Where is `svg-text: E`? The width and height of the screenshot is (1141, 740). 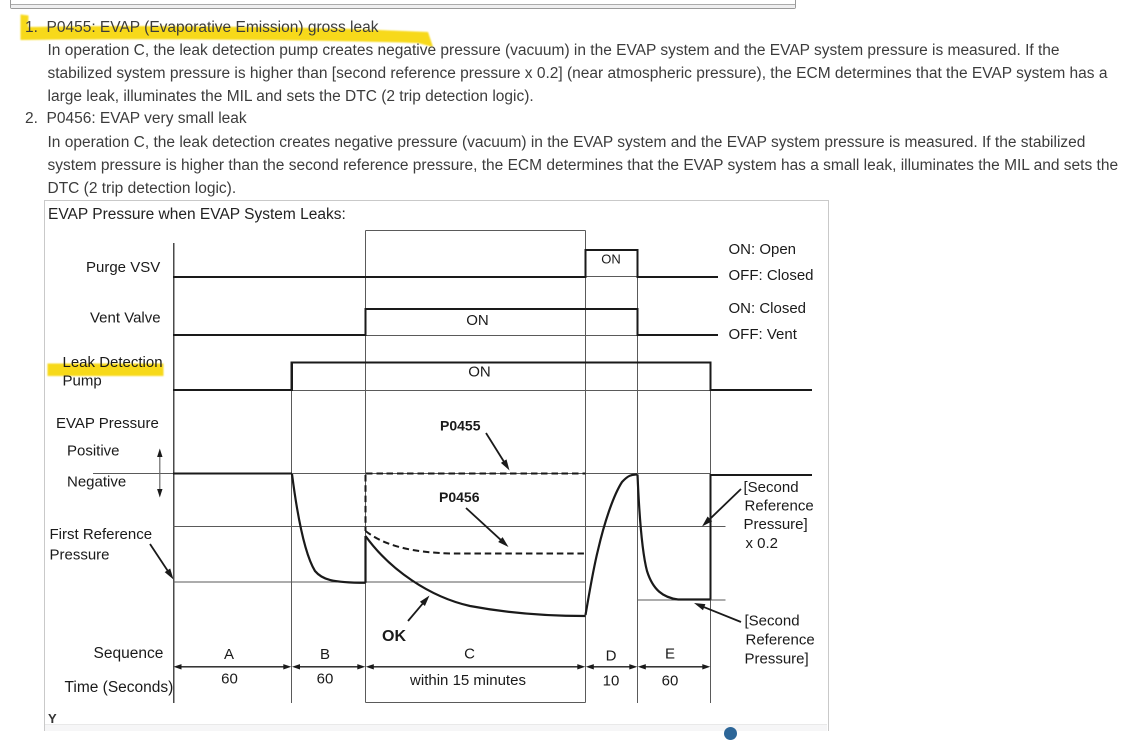
svg-text: E is located at coordinates (670, 654).